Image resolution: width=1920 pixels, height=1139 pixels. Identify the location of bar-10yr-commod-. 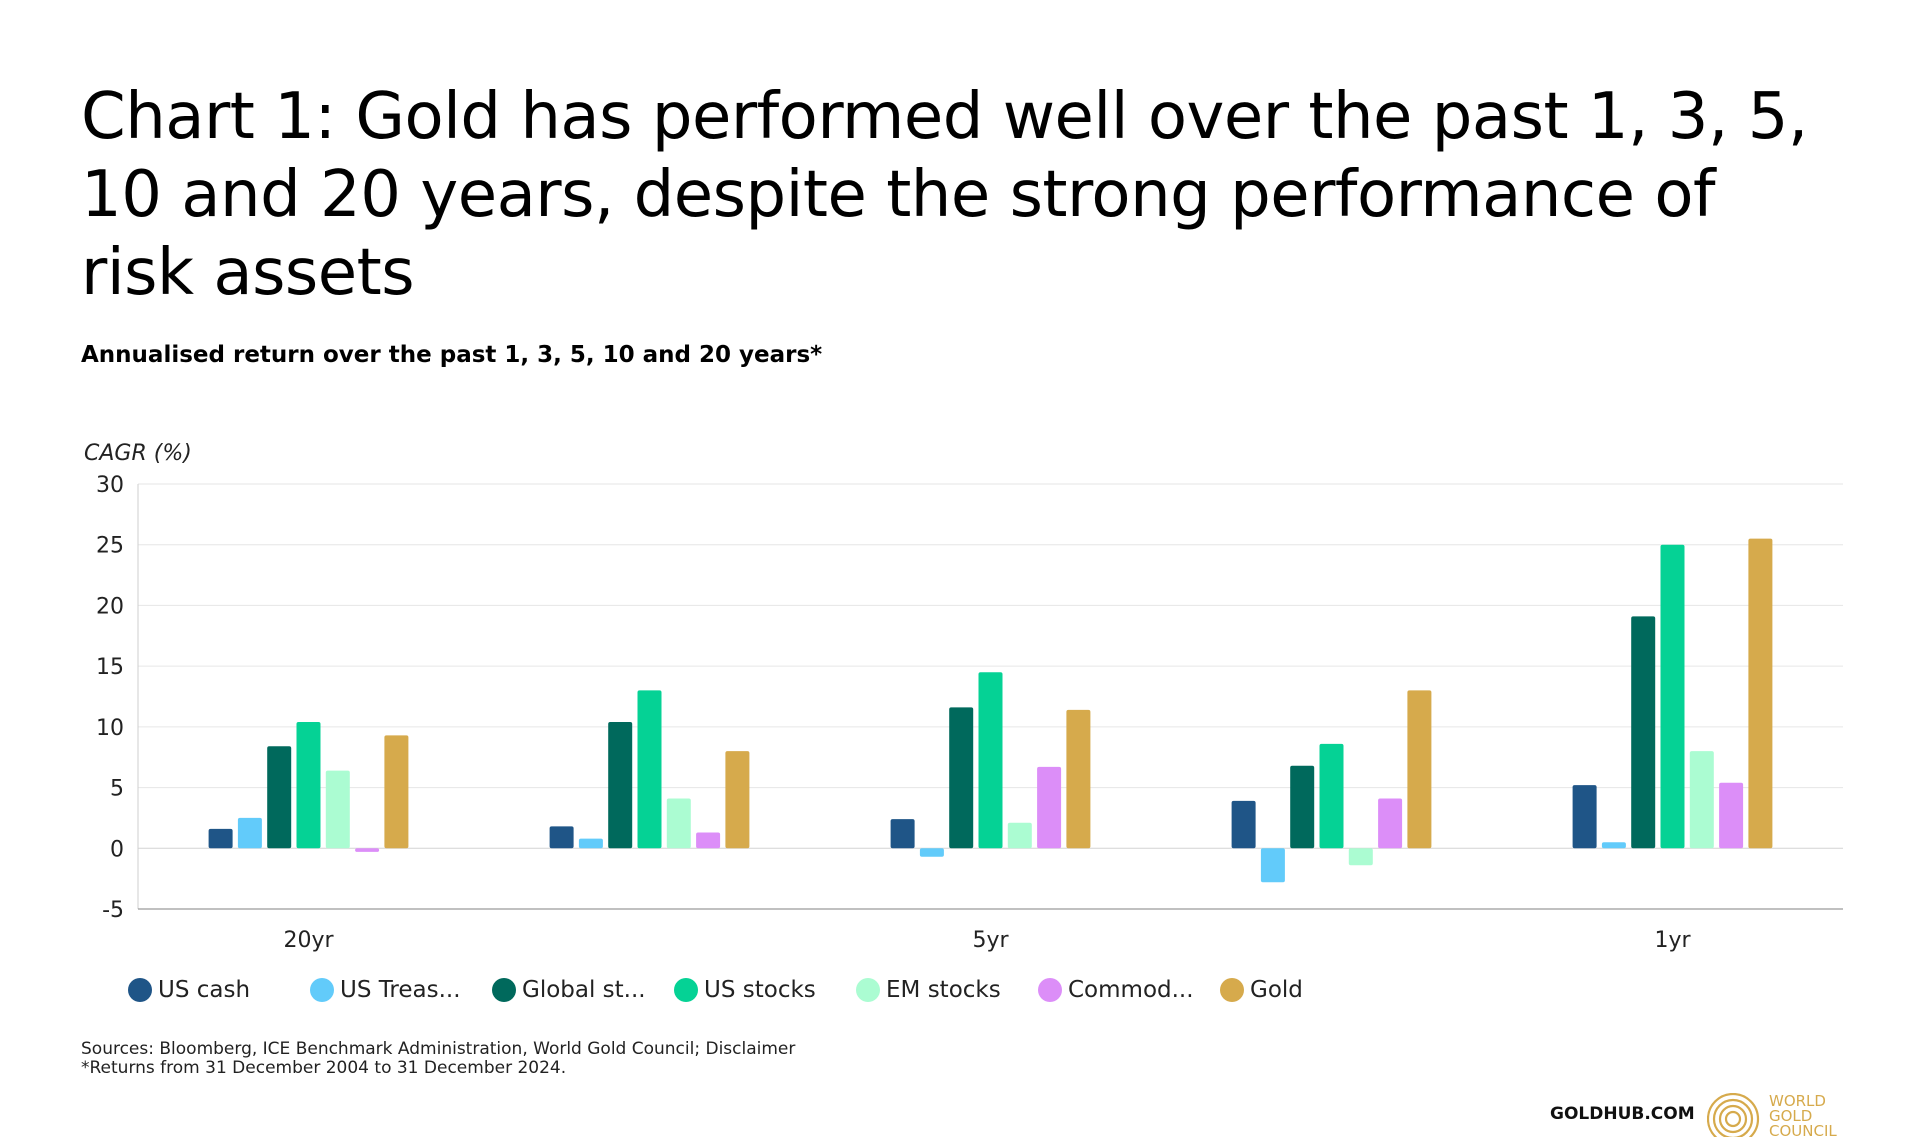
(708, 840).